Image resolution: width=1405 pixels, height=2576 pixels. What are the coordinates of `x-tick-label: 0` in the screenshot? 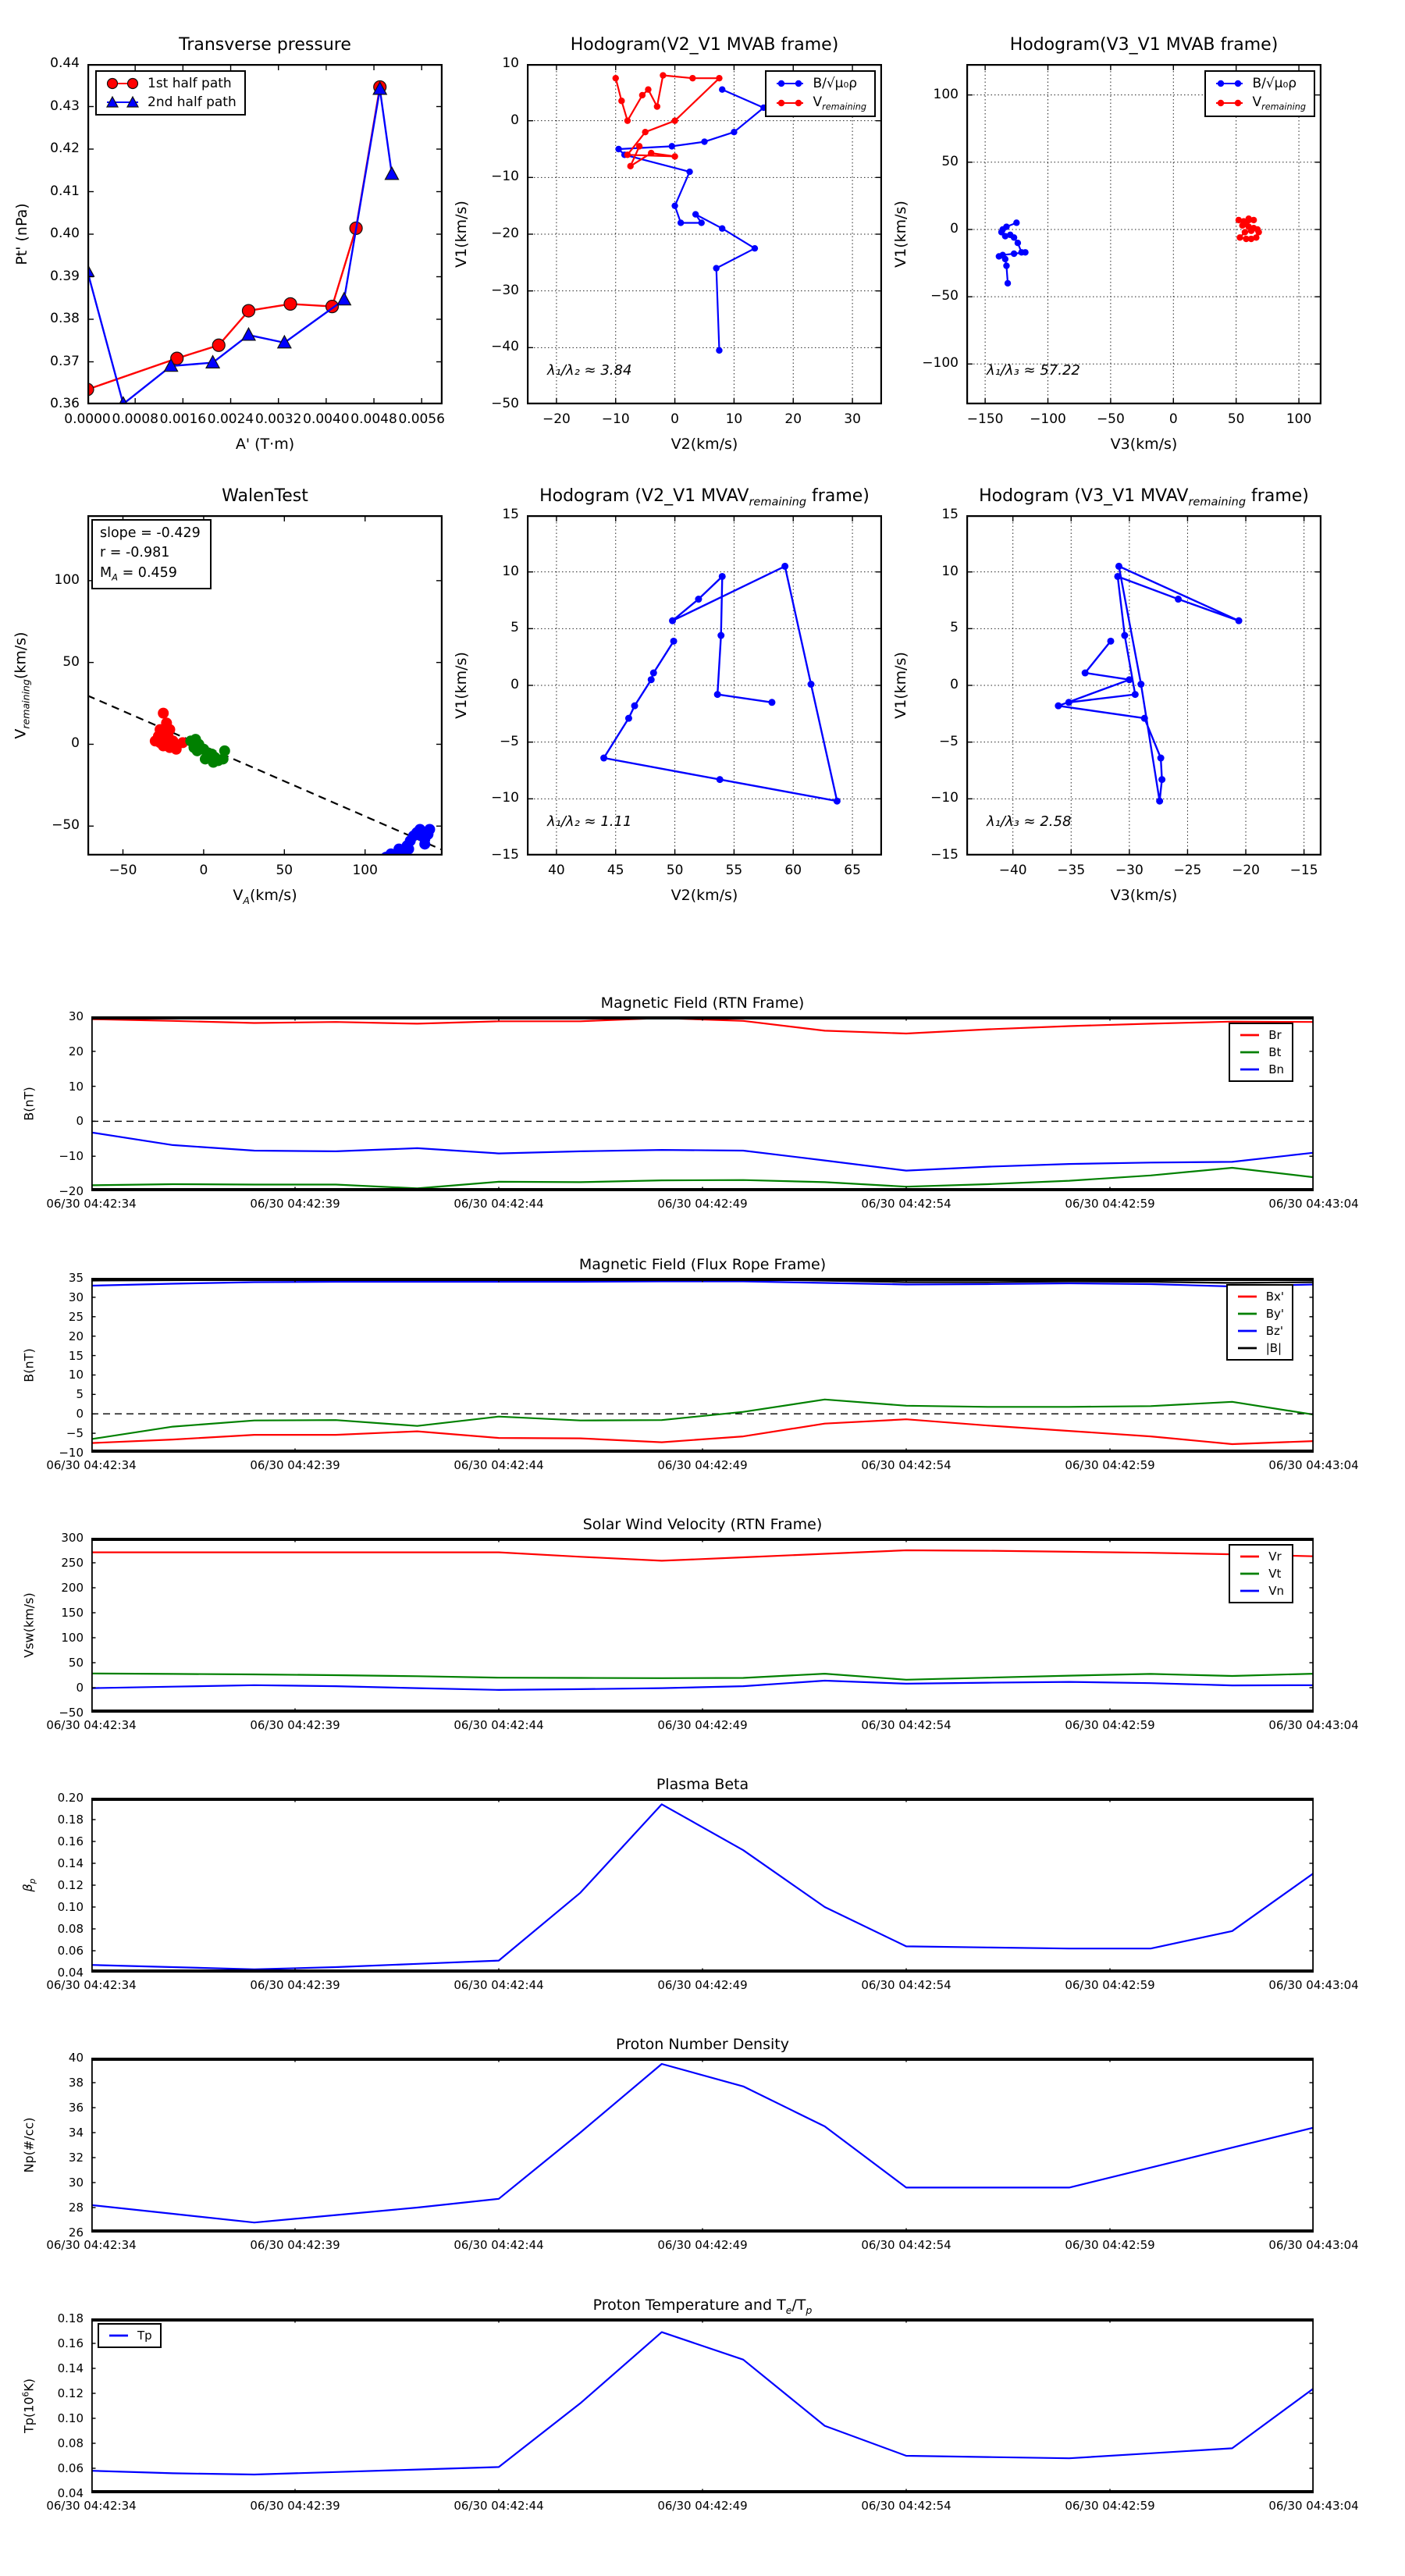 It's located at (204, 870).